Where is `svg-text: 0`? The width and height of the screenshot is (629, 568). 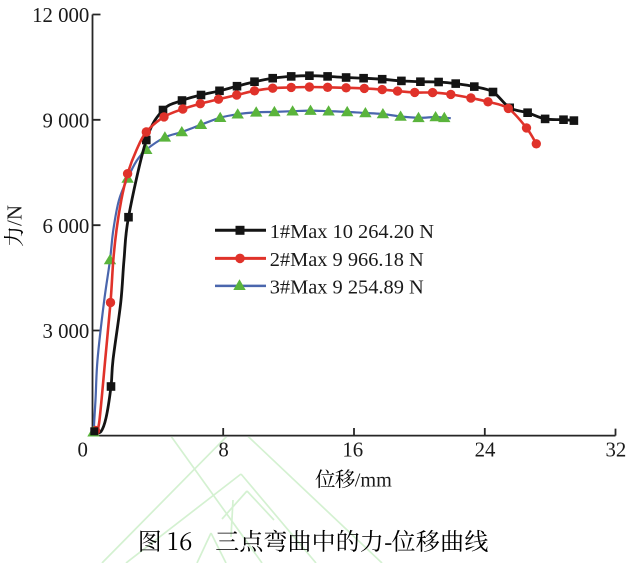
svg-text: 0 is located at coordinates (82, 449).